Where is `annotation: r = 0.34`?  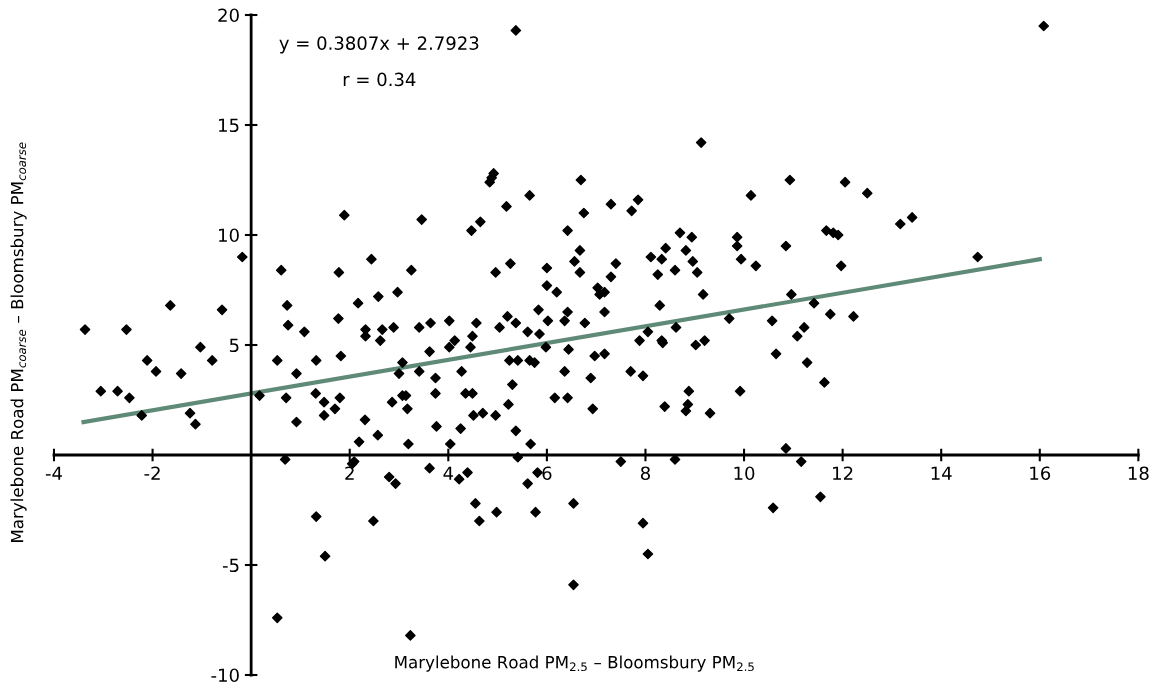 annotation: r = 0.34 is located at coordinates (379, 79).